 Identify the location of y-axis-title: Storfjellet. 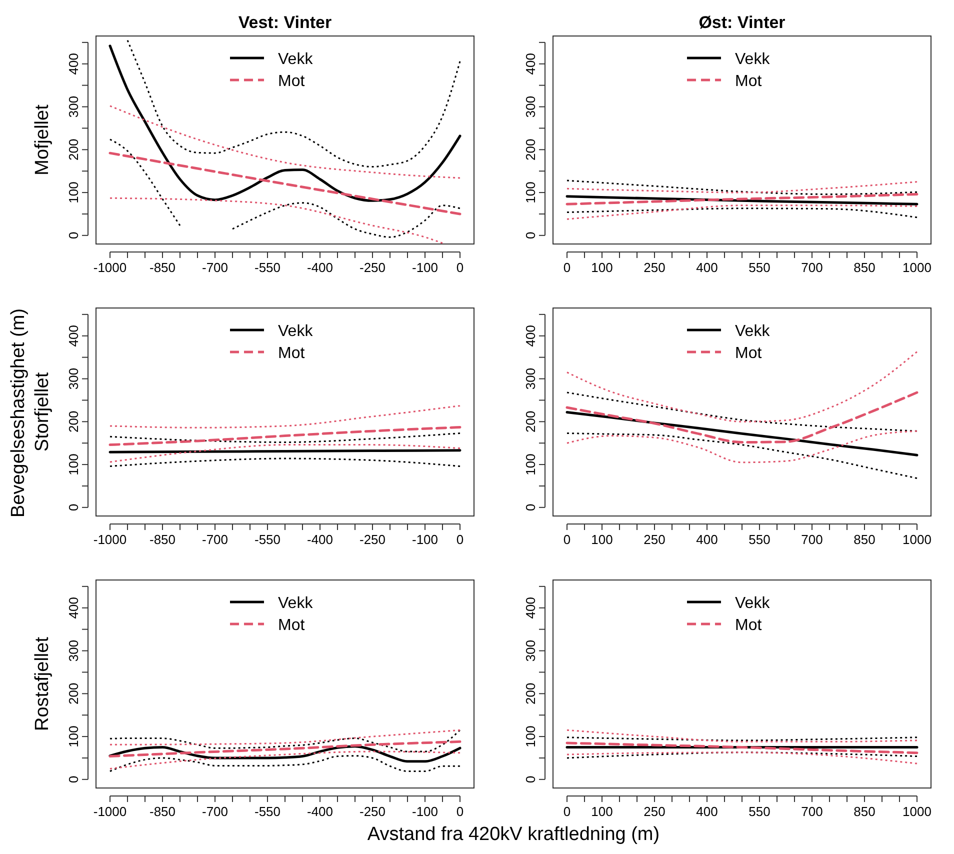
(42, 412).